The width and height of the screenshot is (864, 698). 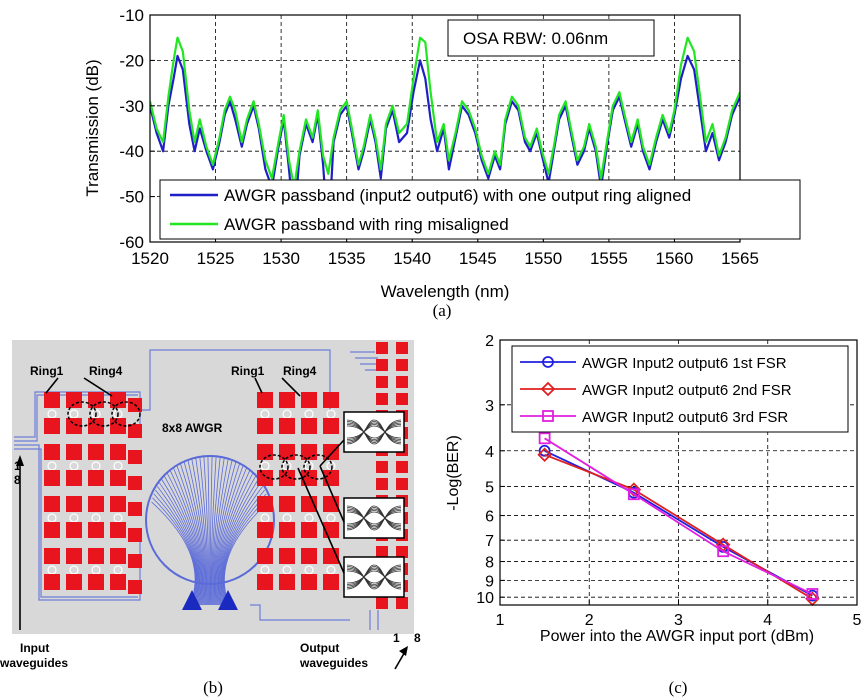 I want to click on awgr-star-coupler, so click(x=210, y=532).